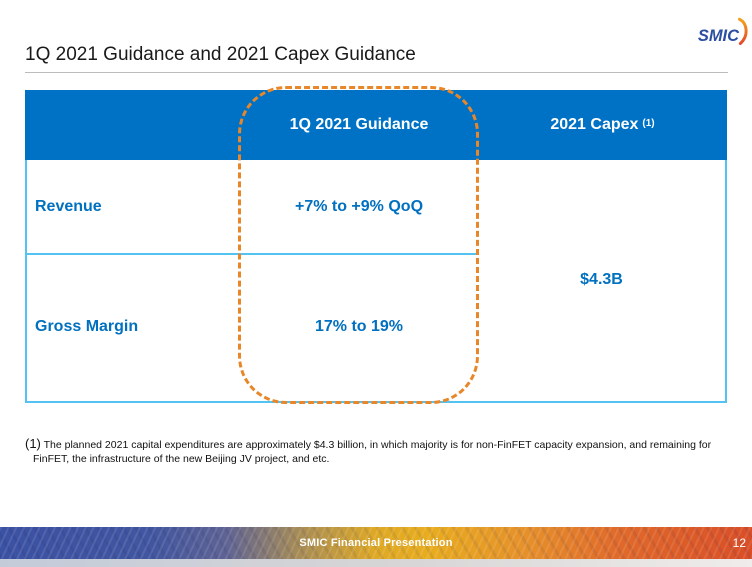  Describe the element at coordinates (594, 124) in the screenshot. I see `column-header-capex-label: 2021 Capex` at that location.